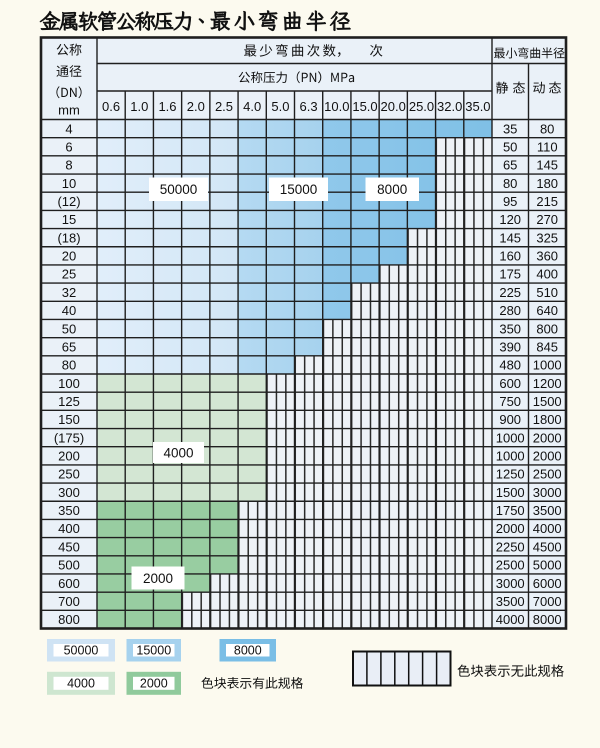 Image resolution: width=600 pixels, height=748 pixels. Describe the element at coordinates (510, 401) in the screenshot. I see `svg-text: 750` at that location.